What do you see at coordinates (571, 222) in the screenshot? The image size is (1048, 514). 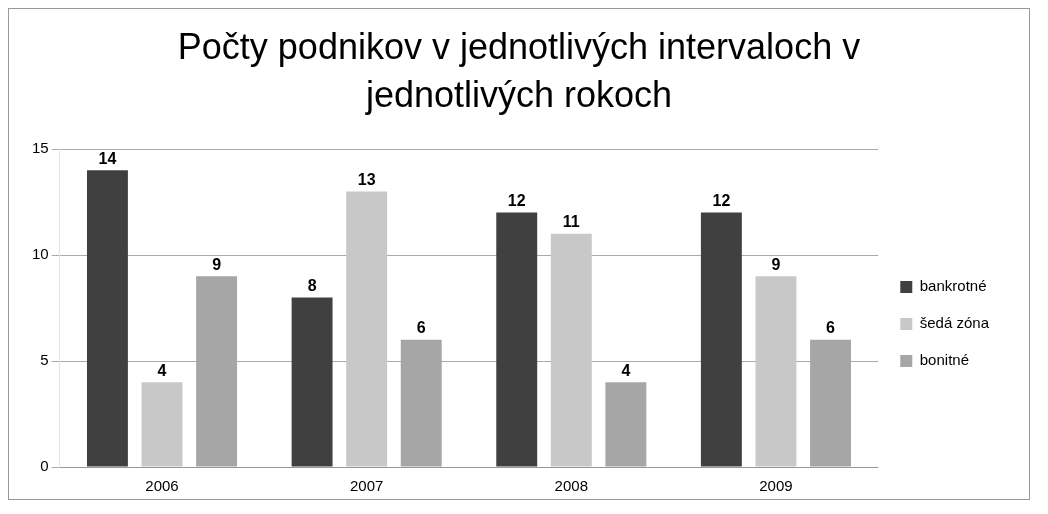 I see `data-label: 11` at bounding box center [571, 222].